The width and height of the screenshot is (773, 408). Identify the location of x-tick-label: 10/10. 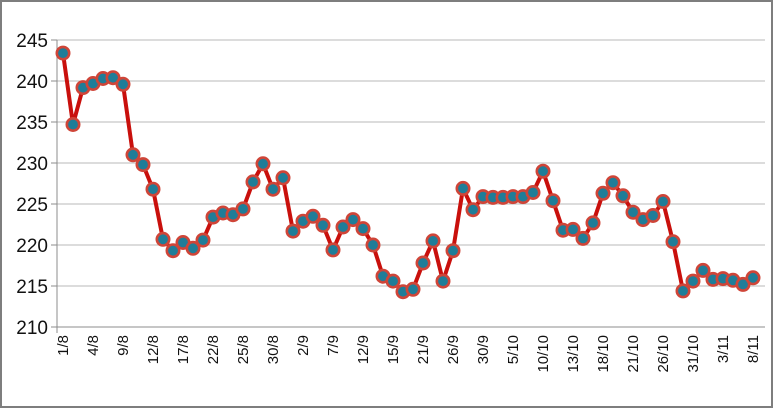
(543, 354).